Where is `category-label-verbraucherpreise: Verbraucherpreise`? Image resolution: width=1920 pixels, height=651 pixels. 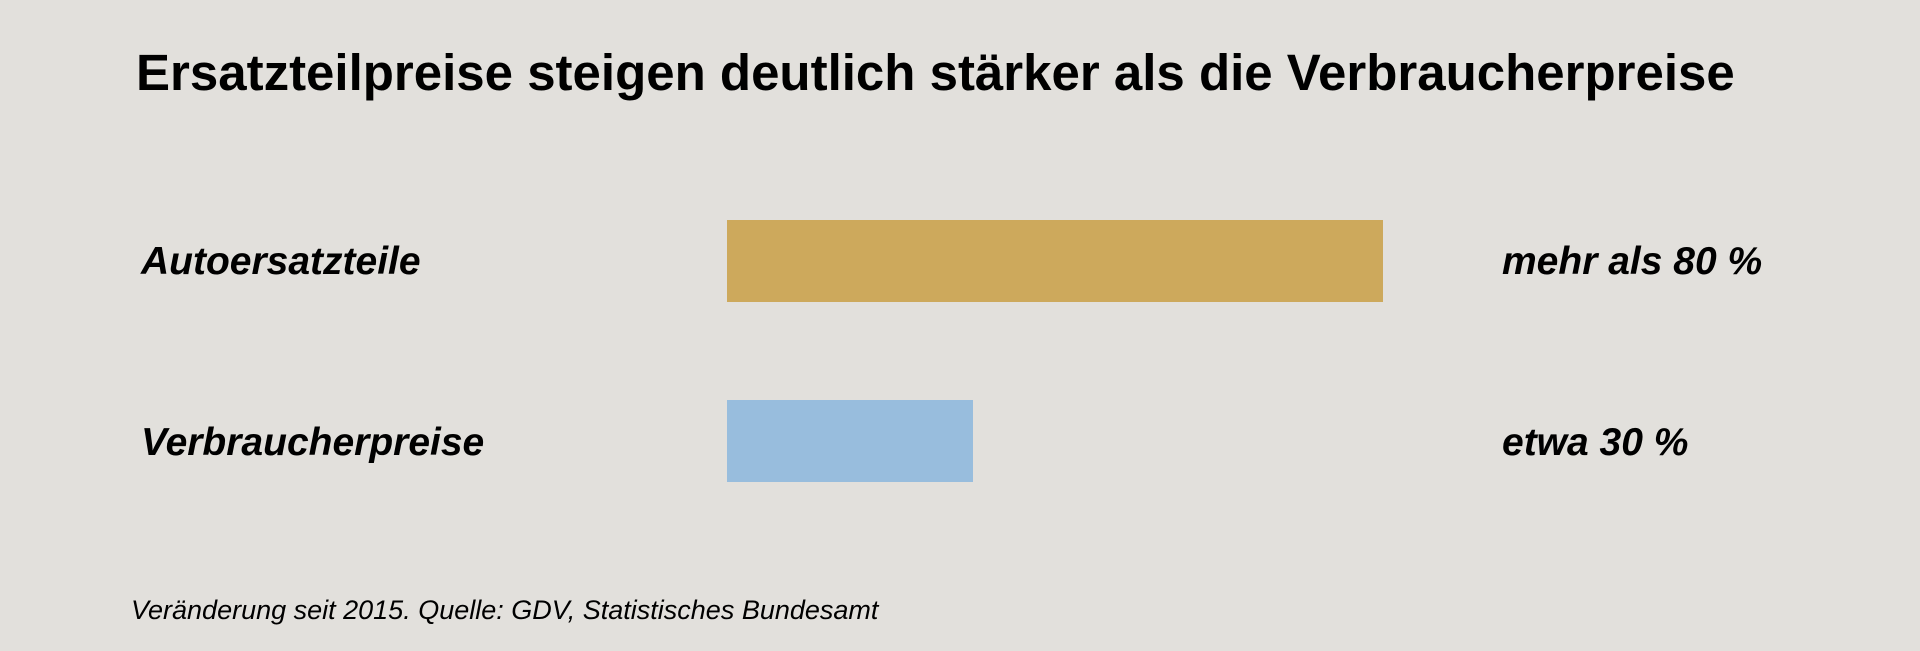 category-label-verbraucherpreise: Verbraucherpreise is located at coordinates (313, 442).